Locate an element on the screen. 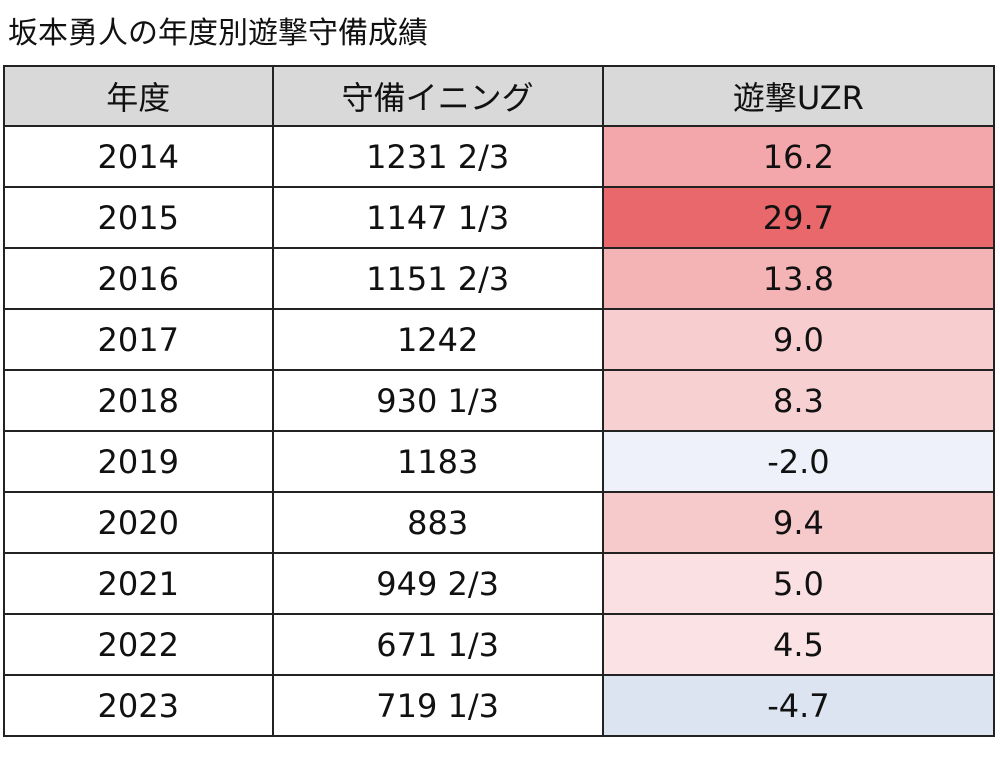  table-row: 2020 883 9.4 is located at coordinates (499, 522).